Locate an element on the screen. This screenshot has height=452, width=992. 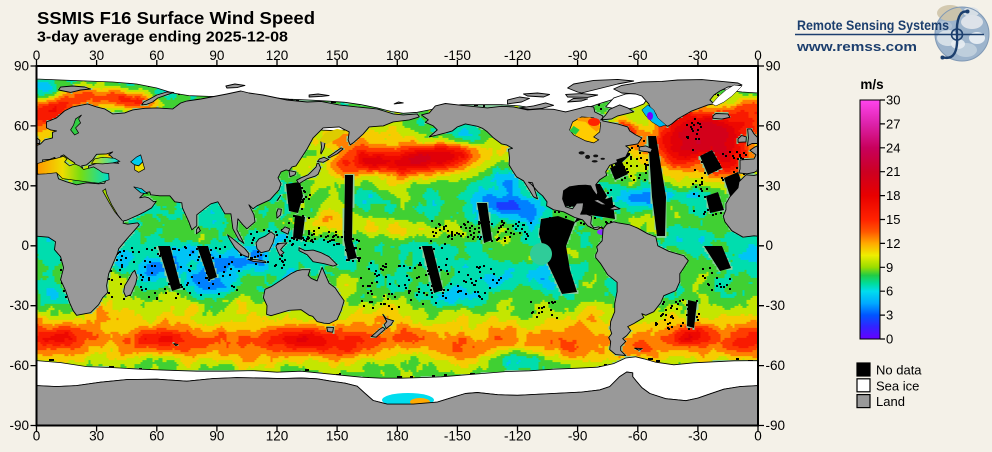
svg-text: m/s is located at coordinates (871, 84).